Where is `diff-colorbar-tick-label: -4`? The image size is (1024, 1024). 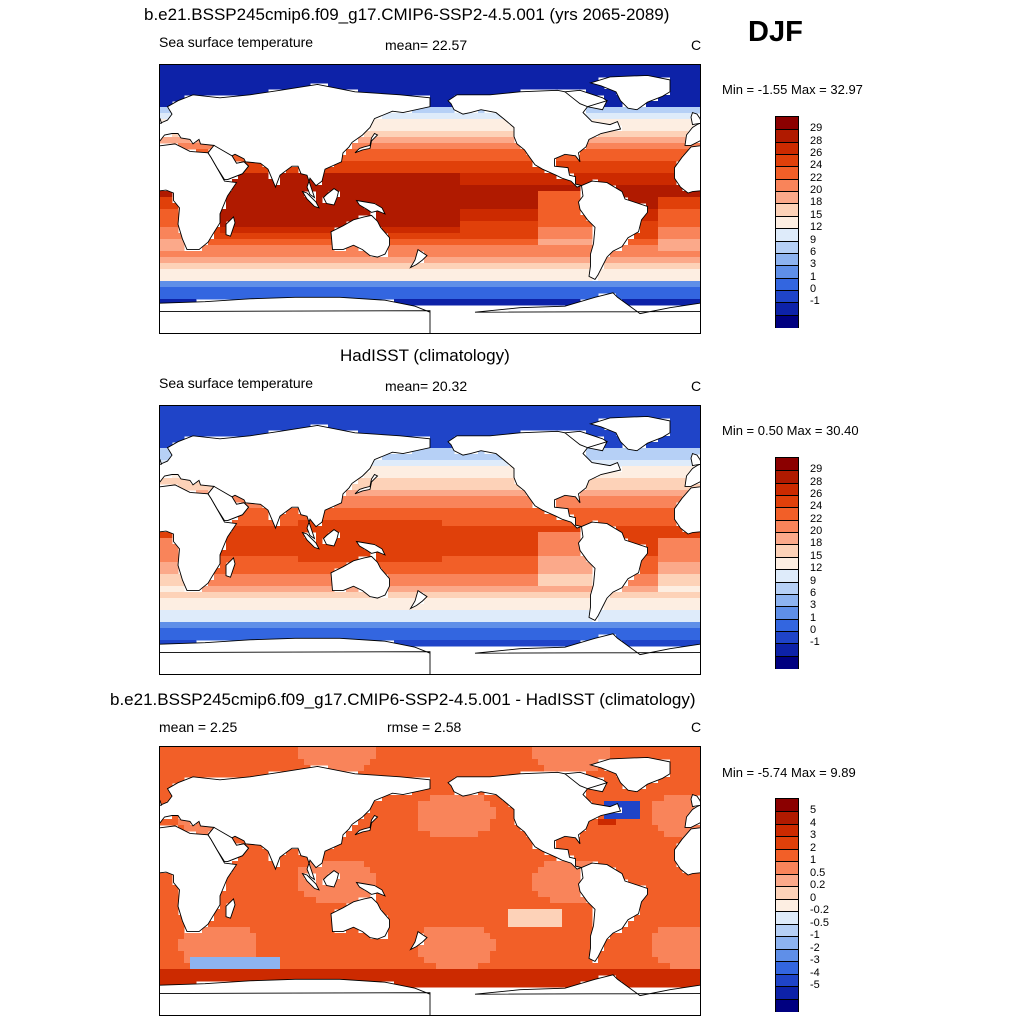 diff-colorbar-tick-label: -4 is located at coordinates (815, 972).